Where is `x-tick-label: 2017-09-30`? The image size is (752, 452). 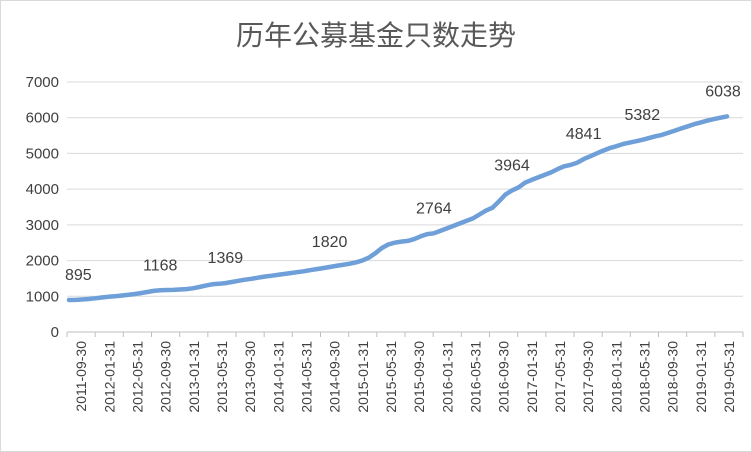 x-tick-label: 2017-09-30 is located at coordinates (588, 377).